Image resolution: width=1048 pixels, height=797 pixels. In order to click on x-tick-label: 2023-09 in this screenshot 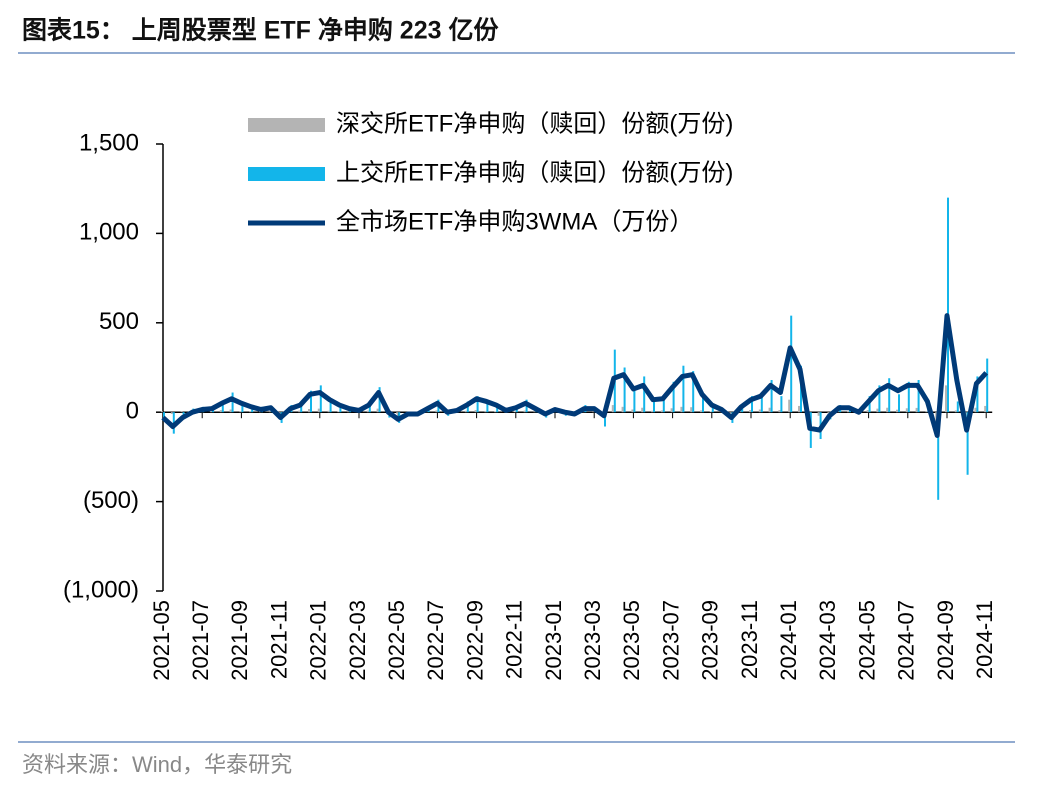, I will do `click(710, 640)`.